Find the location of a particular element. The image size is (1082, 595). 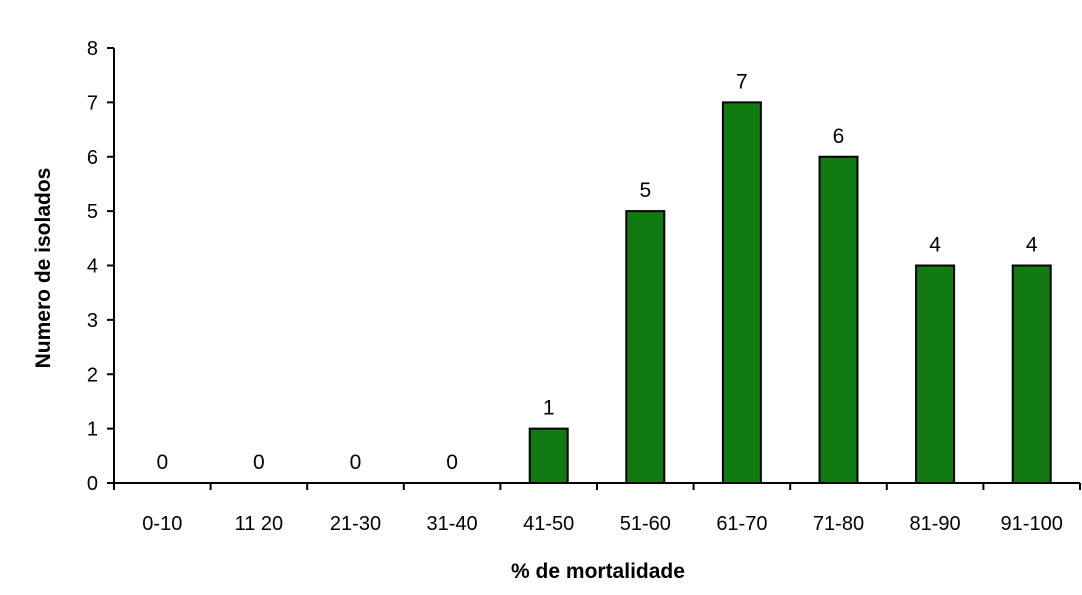

data-label: 6 is located at coordinates (839, 136).